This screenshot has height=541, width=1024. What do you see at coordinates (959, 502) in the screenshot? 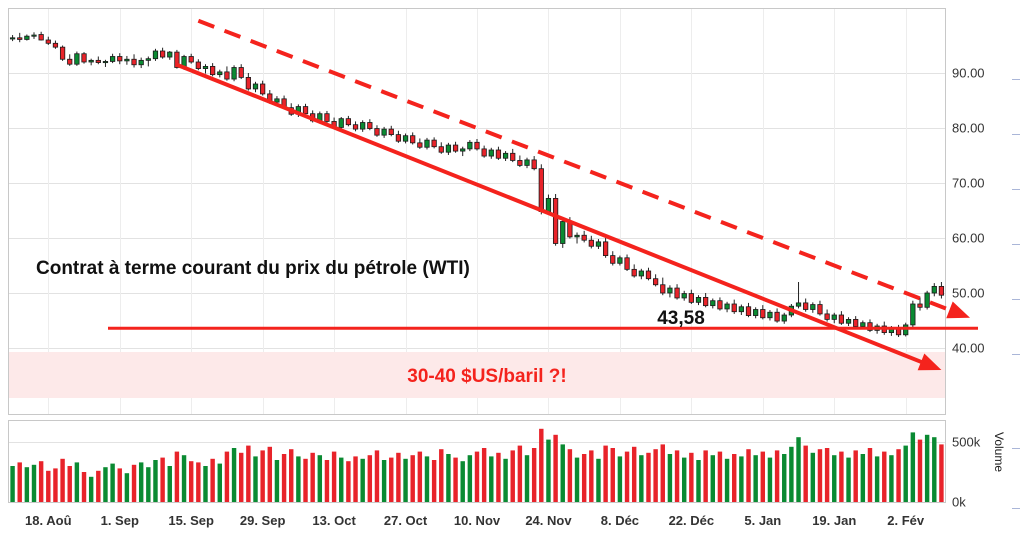
I see `volume-tick-label: 0k` at bounding box center [959, 502].